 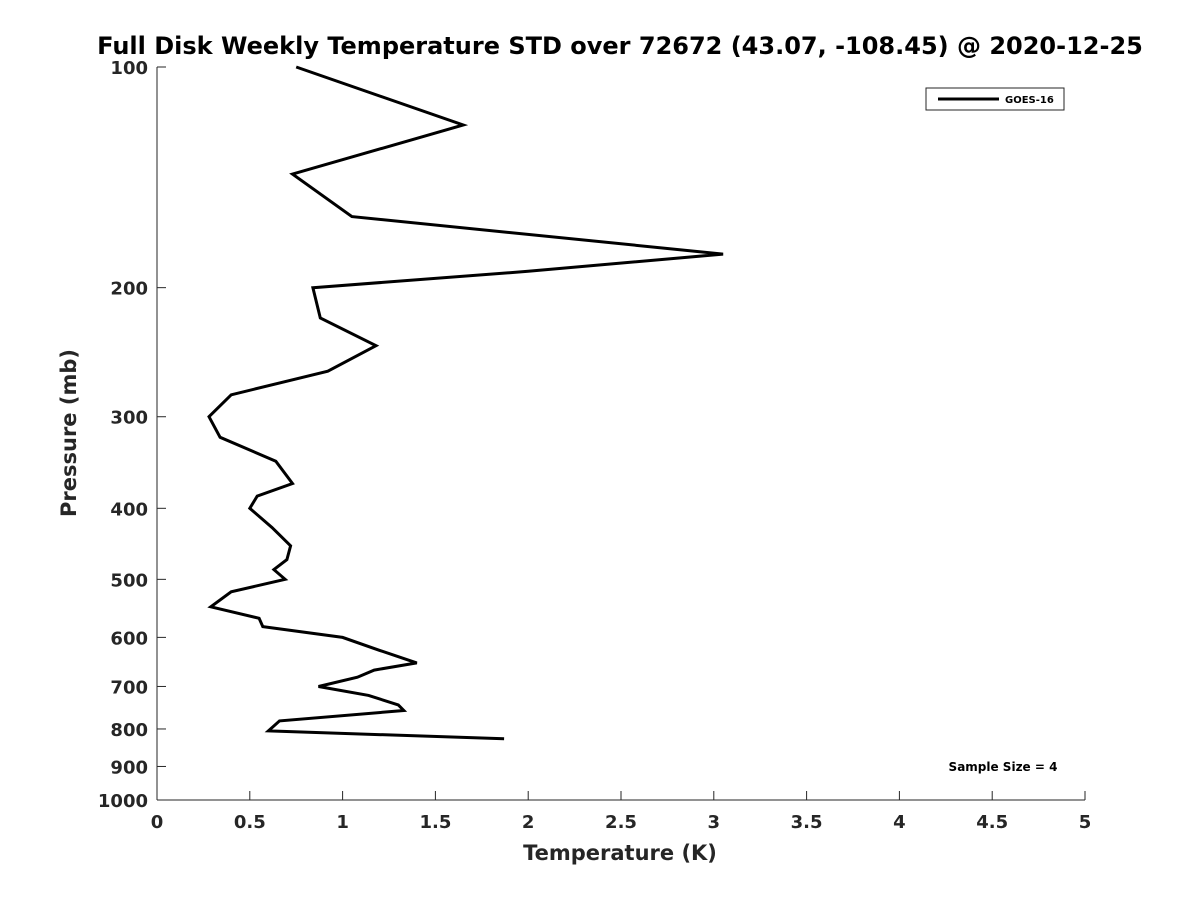 What do you see at coordinates (342, 822) in the screenshot?
I see `x-tick-label: 1` at bounding box center [342, 822].